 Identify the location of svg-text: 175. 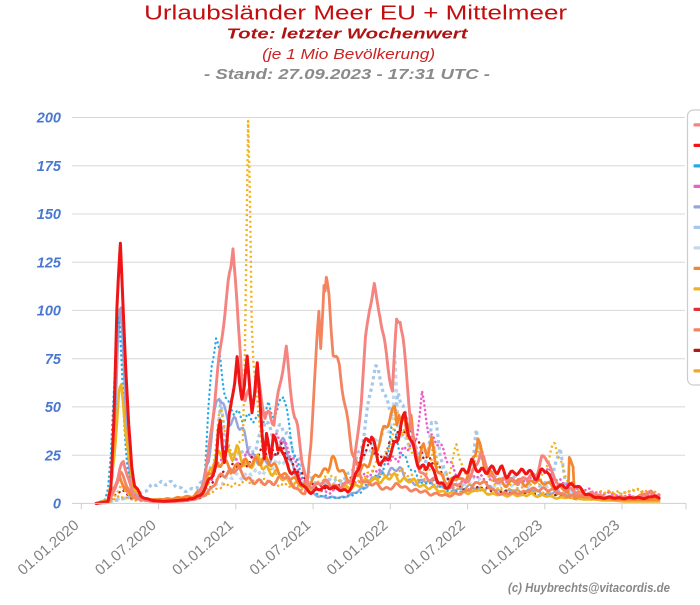
(49, 167).